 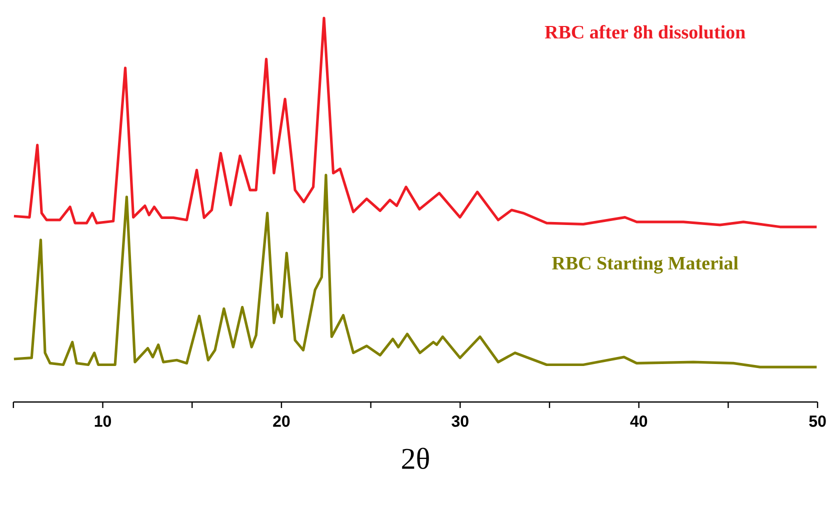 What do you see at coordinates (645, 265) in the screenshot?
I see `text: RBC Starting Material` at bounding box center [645, 265].